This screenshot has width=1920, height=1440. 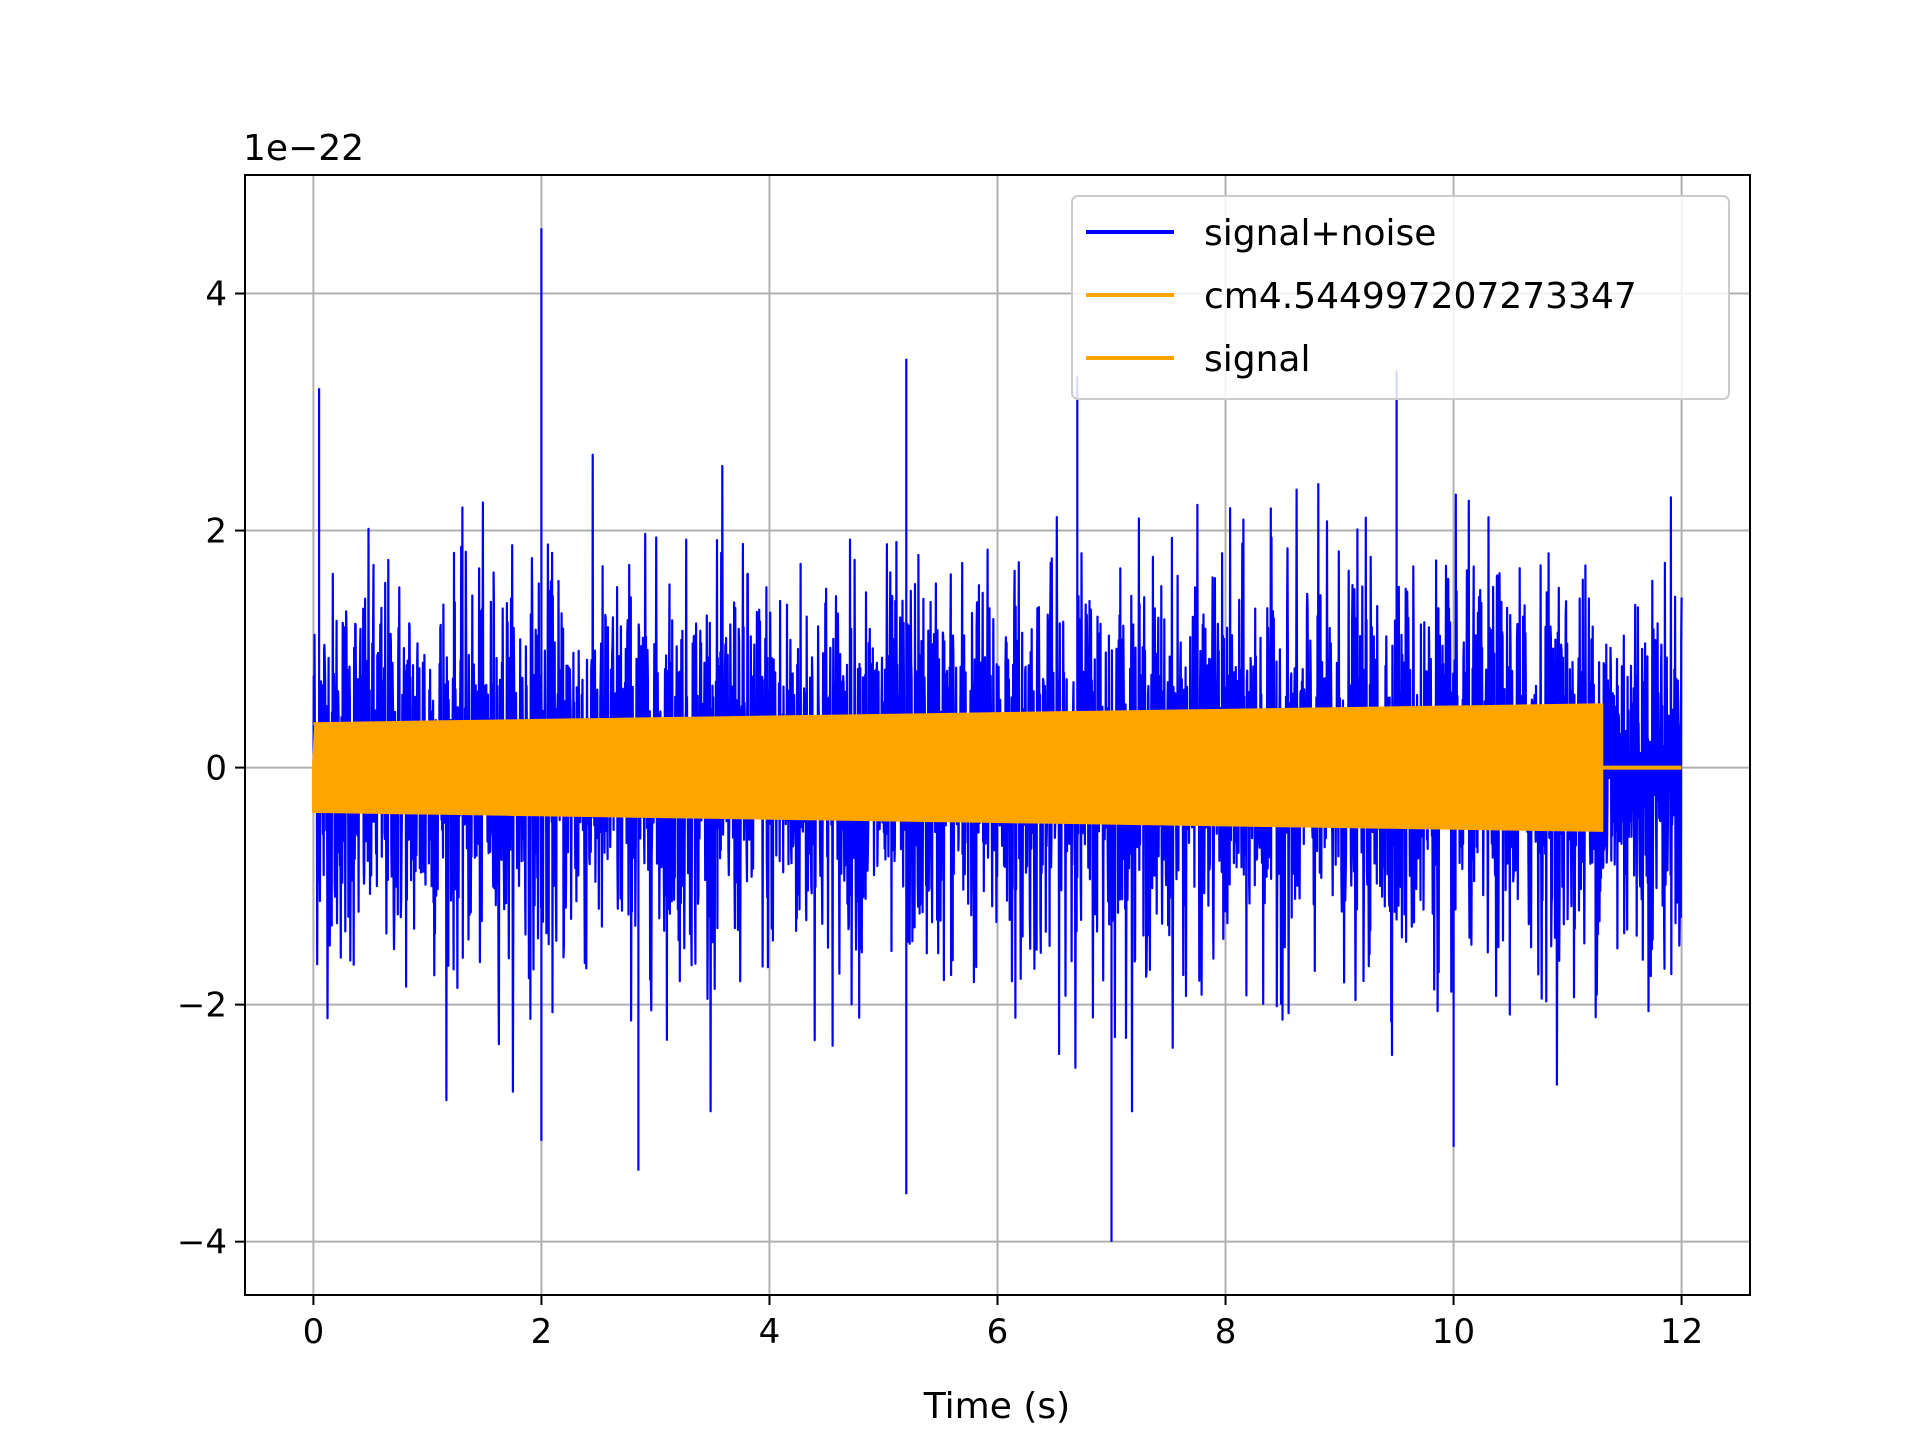 What do you see at coordinates (216, 769) in the screenshot?
I see `y-tick-label: 0` at bounding box center [216, 769].